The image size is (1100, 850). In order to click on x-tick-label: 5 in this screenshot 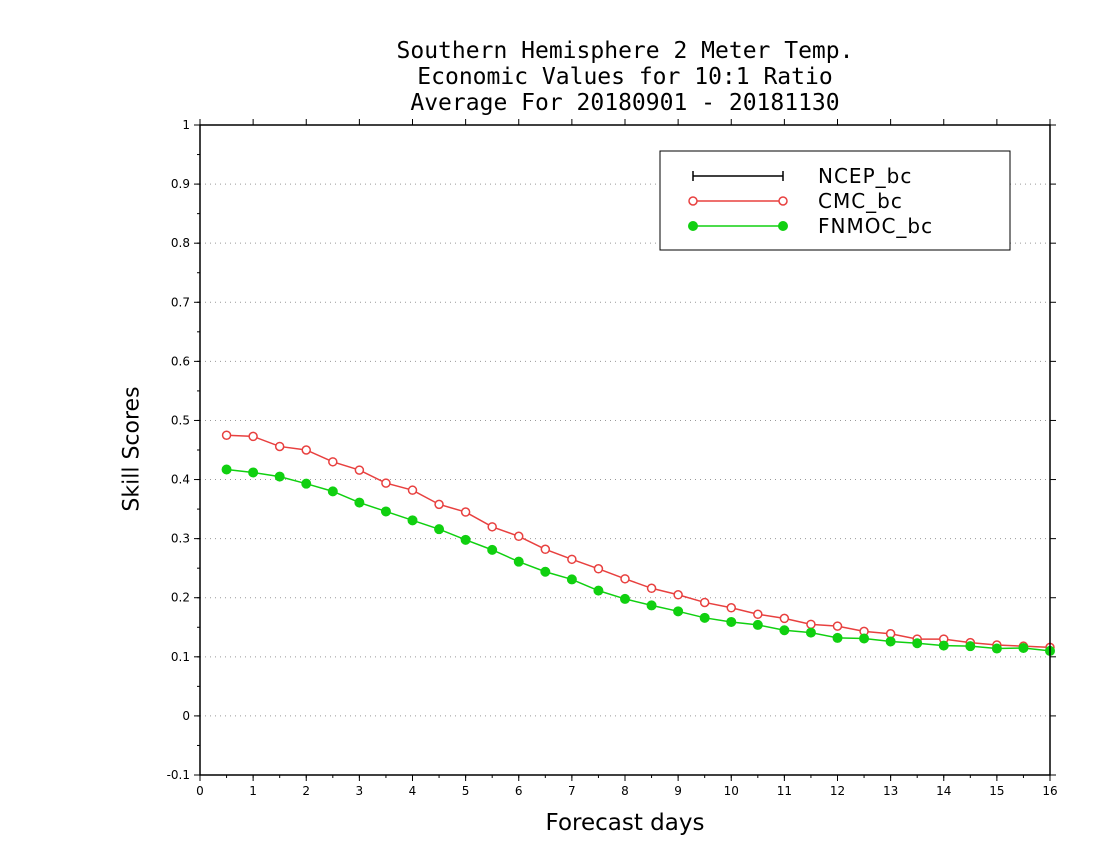, I will do `click(466, 791)`.